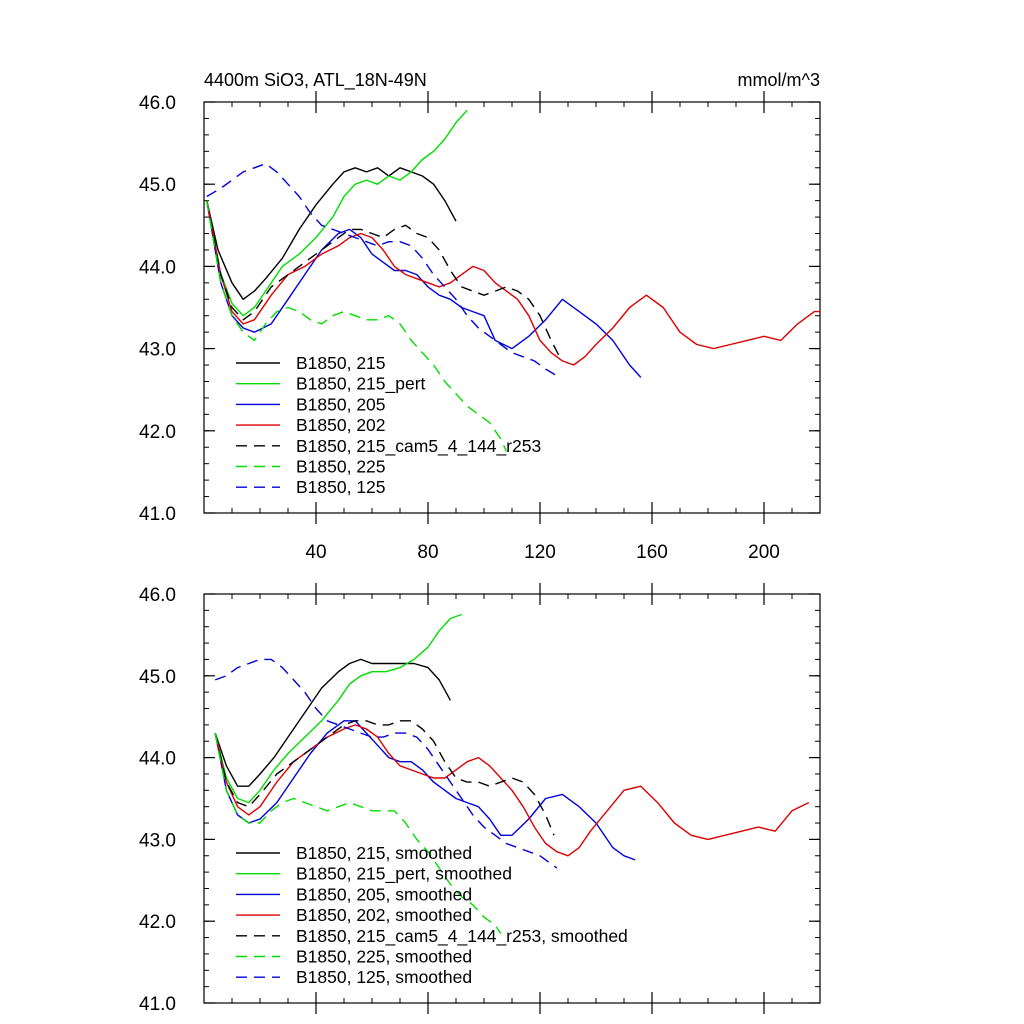  Describe the element at coordinates (384, 894) in the screenshot. I see `legend-label: B1850, 205, smoothed` at that location.